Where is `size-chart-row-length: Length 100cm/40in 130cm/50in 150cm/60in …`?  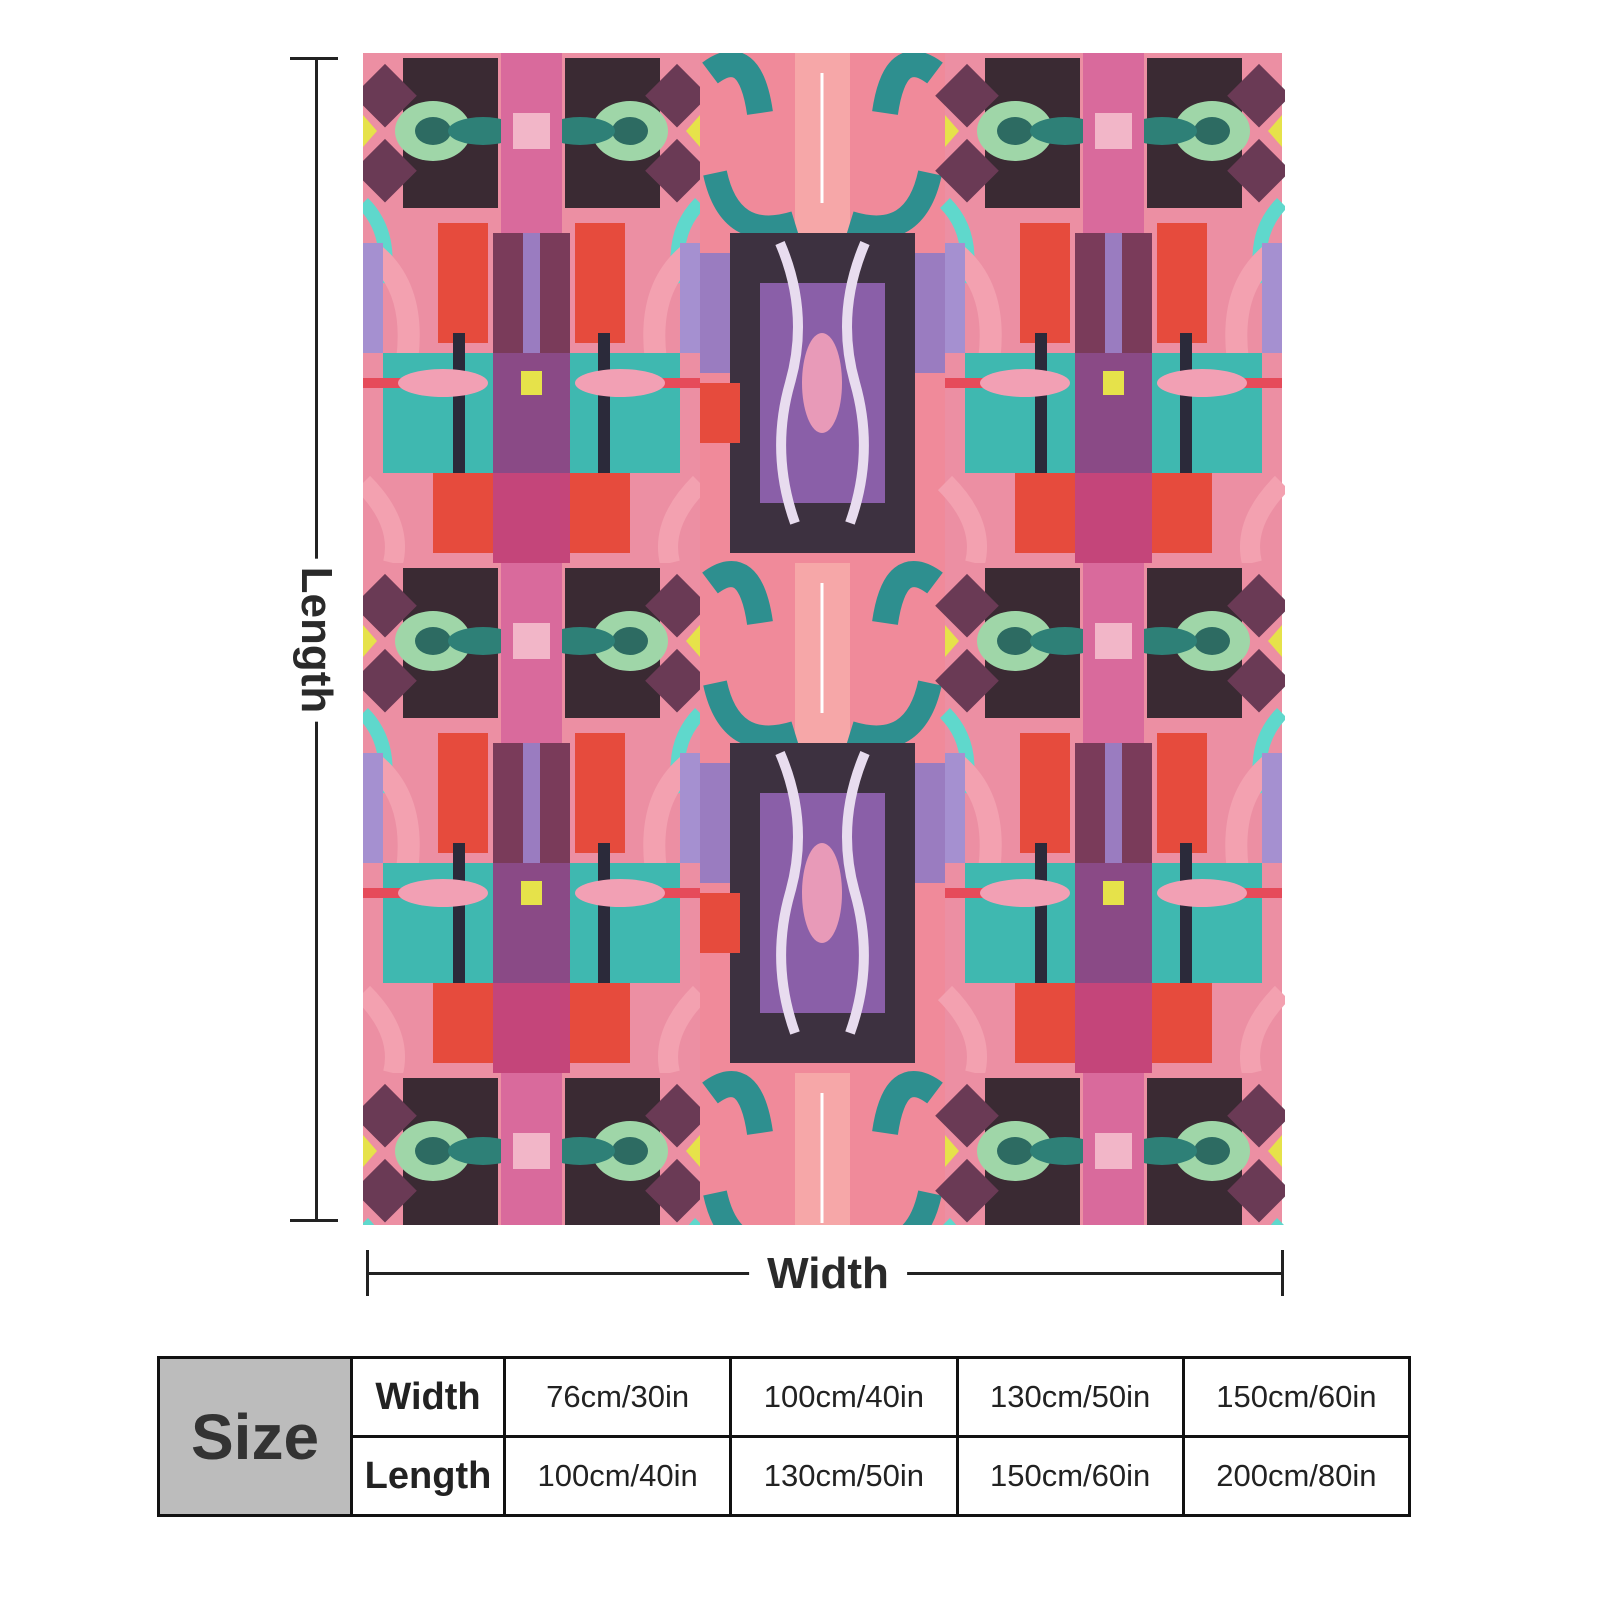 size-chart-row-length: Length 100cm/40in 130cm/50in 150cm/60in … is located at coordinates (785, 1476).